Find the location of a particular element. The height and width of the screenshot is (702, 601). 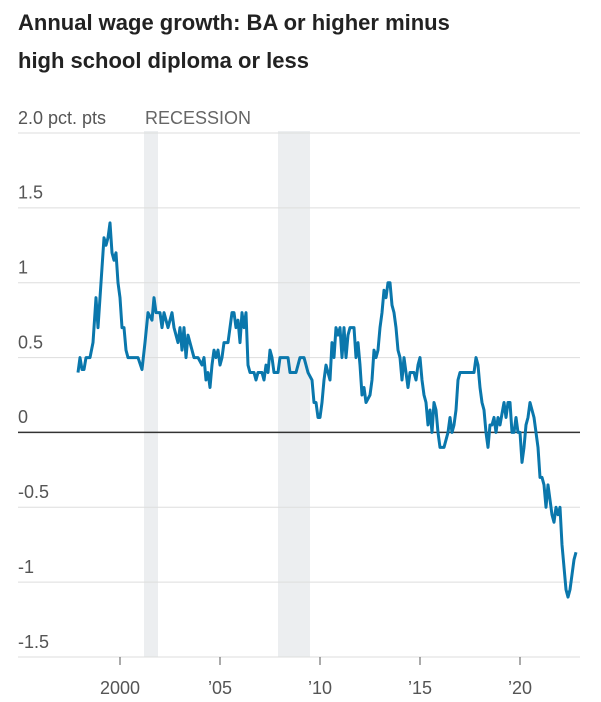

x-tick-label: ’10 is located at coordinates (320, 688).